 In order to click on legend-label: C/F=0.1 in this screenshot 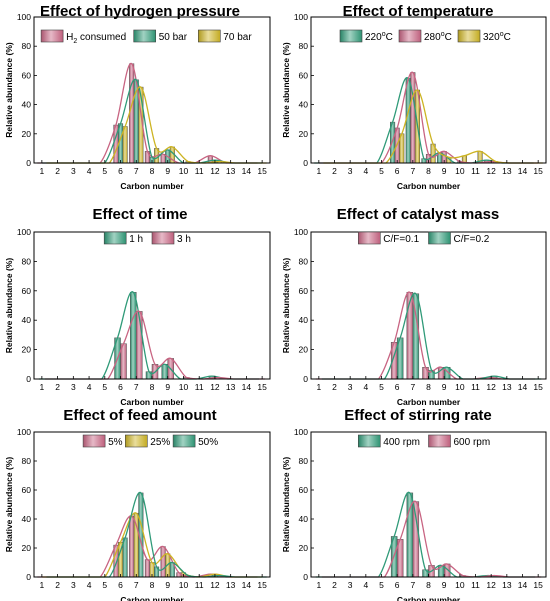, I will do `click(401, 239)`.